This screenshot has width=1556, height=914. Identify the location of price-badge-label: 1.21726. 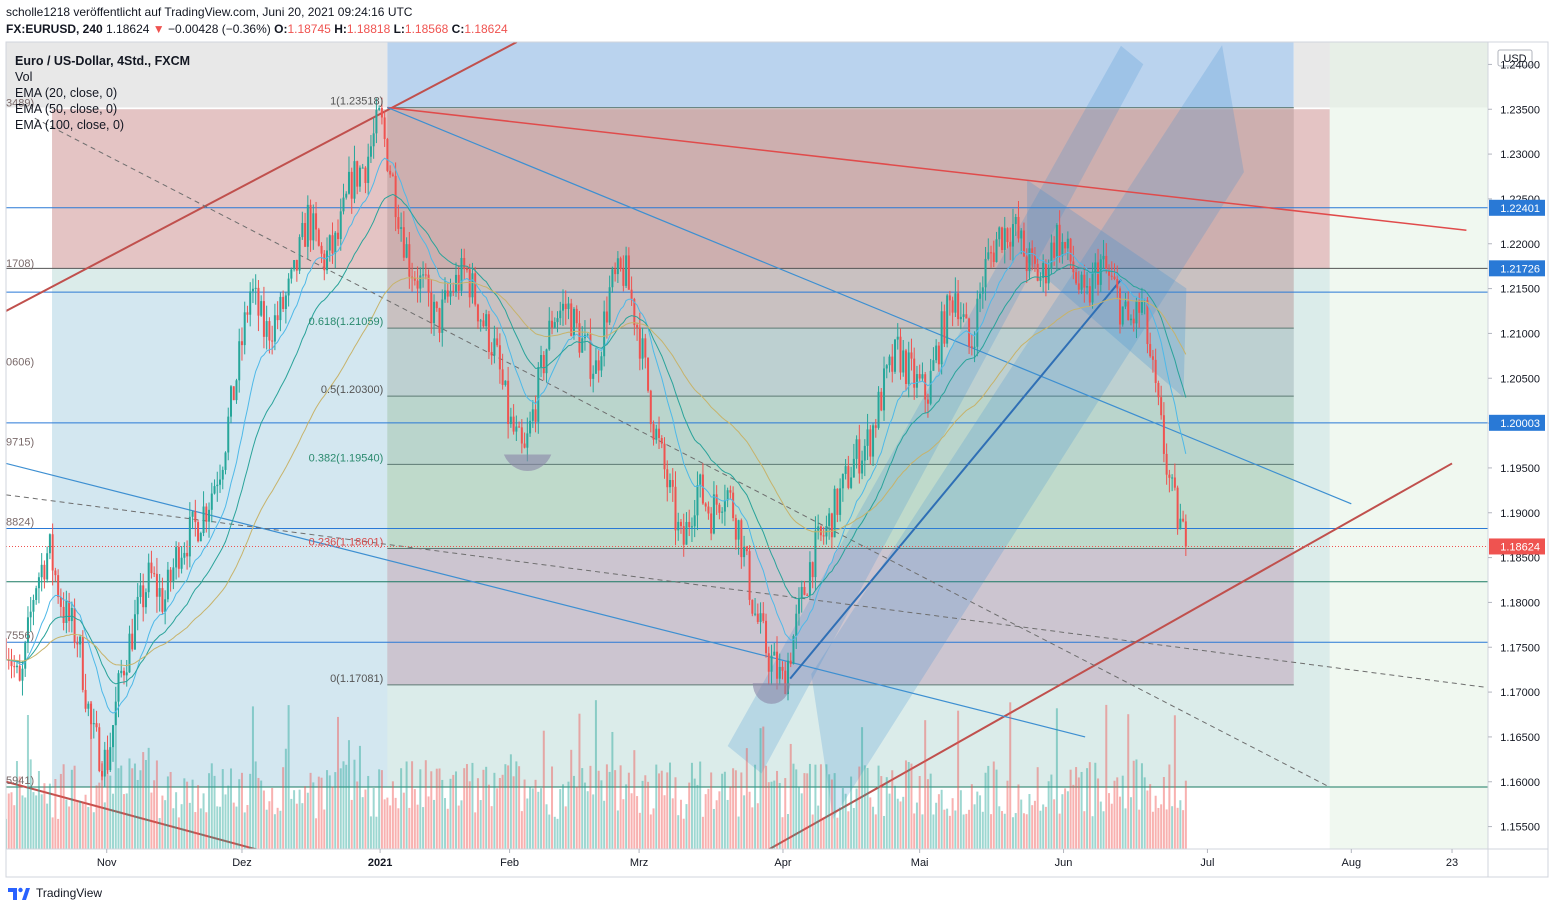
(1520, 269).